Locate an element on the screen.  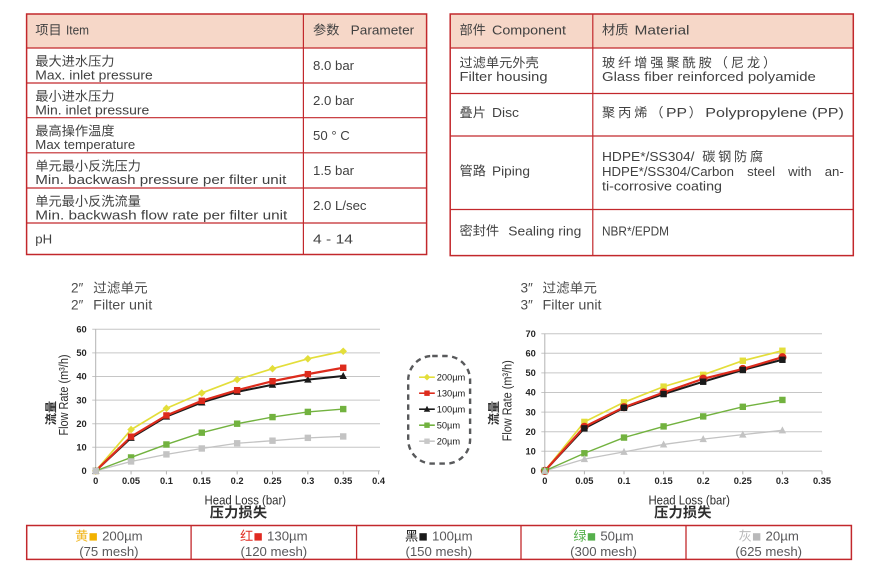
svg-text: pH is located at coordinates (43, 239).